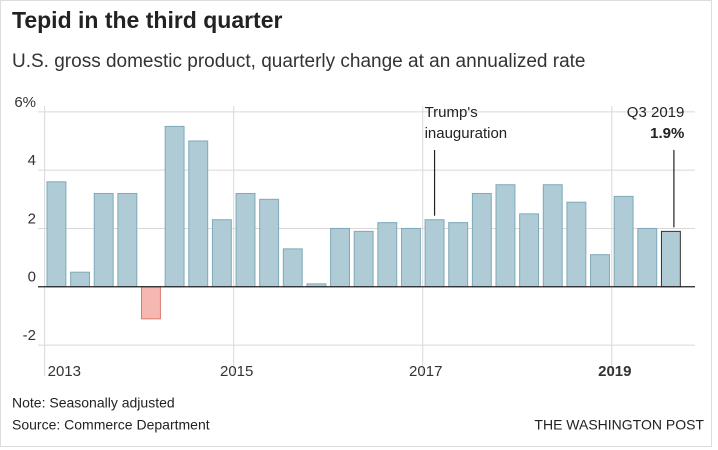 The width and height of the screenshot is (718, 450). I want to click on chart-title: Tepid in the third quarter, so click(147, 20).